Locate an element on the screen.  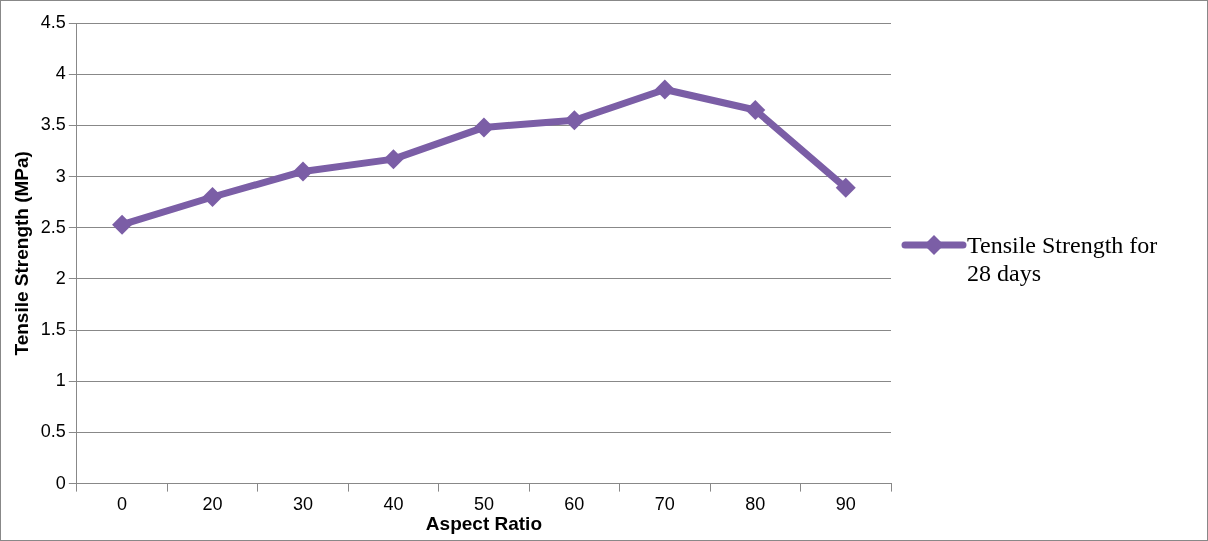
y-tick-label: 1 is located at coordinates (60, 380).